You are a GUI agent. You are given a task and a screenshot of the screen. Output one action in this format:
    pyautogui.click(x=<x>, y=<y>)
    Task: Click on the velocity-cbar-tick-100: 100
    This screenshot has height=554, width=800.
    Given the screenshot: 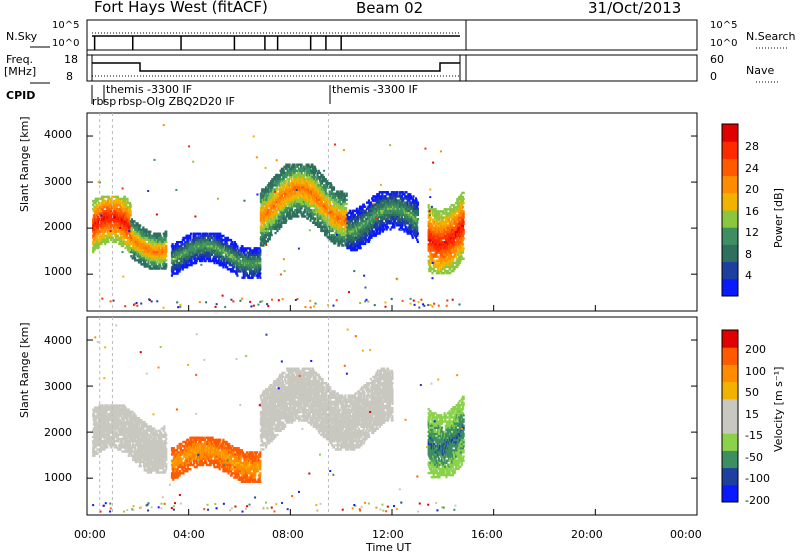 What is the action you would take?
    pyautogui.click(x=755, y=371)
    